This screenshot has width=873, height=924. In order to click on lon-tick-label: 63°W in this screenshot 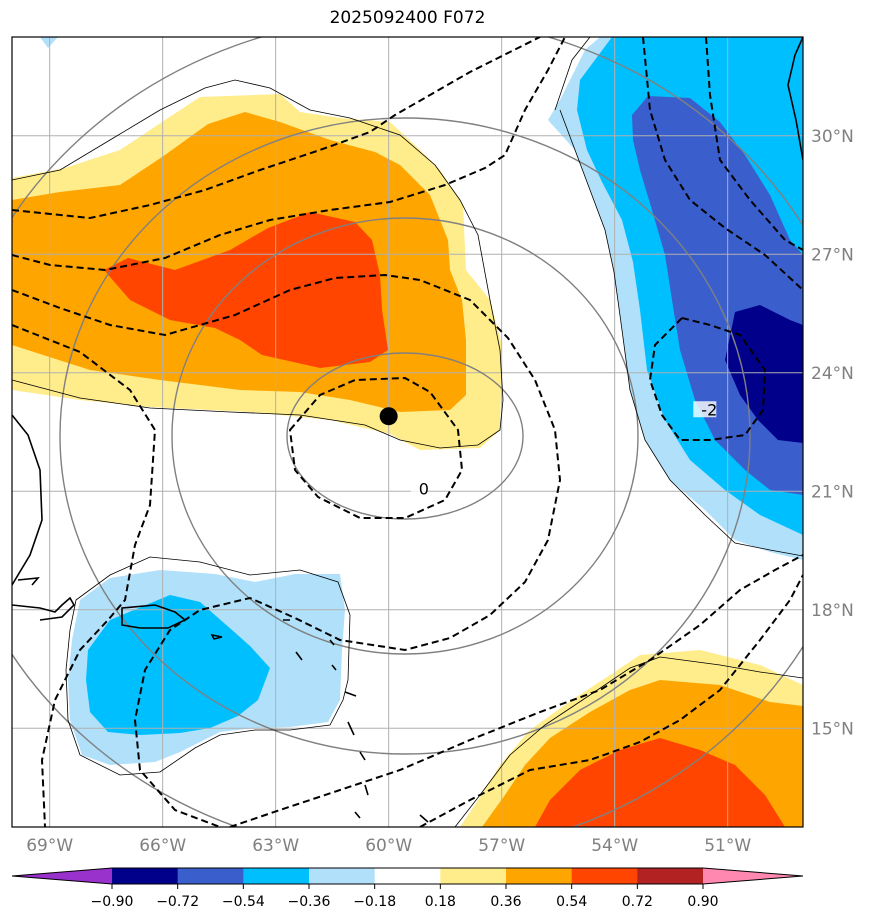, I will do `click(275, 846)`.